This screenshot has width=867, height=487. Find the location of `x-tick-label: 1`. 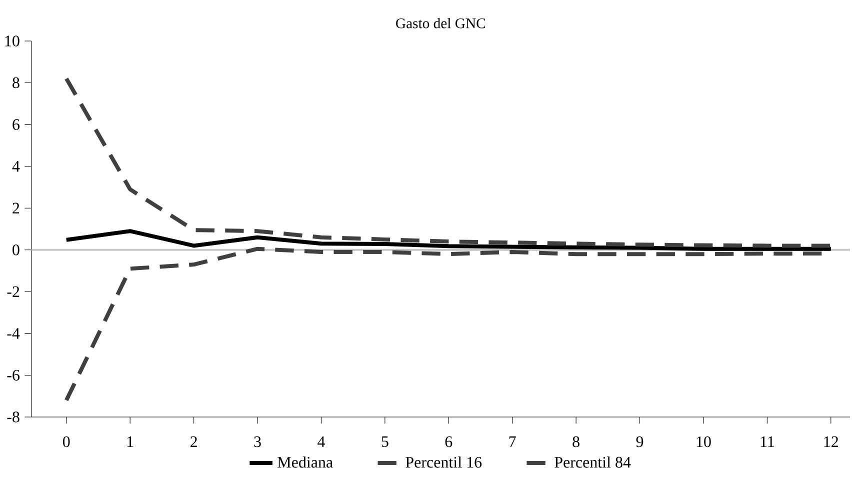

x-tick-label: 1 is located at coordinates (130, 441).